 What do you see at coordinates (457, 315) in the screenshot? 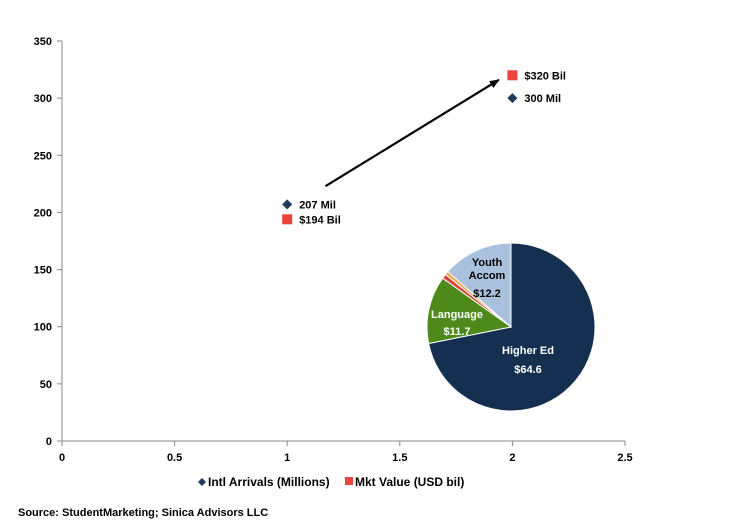
I see `pie-slice-label: Language` at bounding box center [457, 315].